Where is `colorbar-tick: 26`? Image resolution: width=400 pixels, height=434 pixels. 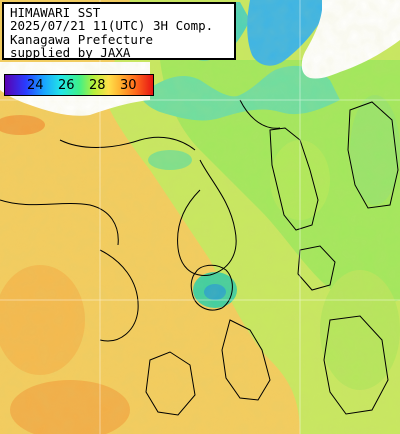 colorbar-tick: 26 is located at coordinates (66, 85).